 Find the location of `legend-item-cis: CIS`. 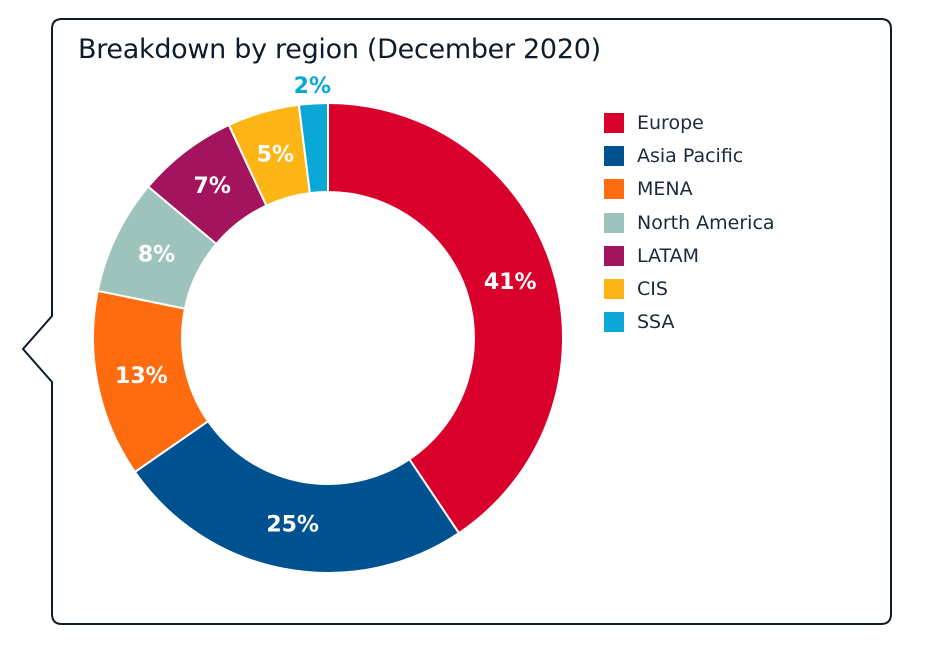

legend-item-cis: CIS is located at coordinates (689, 288).